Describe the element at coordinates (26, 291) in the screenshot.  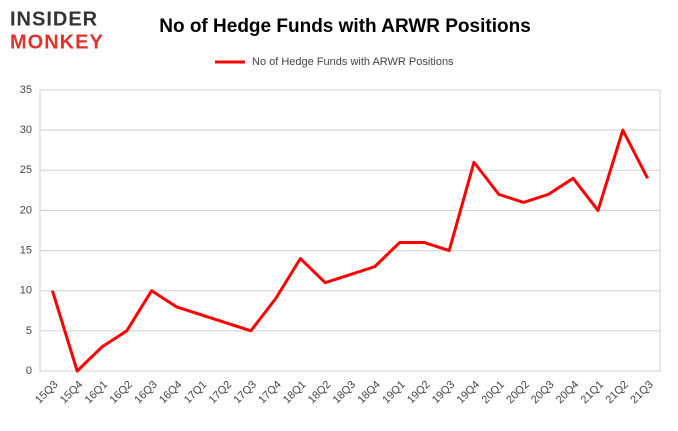
I see `y-tick-label: 10` at that location.